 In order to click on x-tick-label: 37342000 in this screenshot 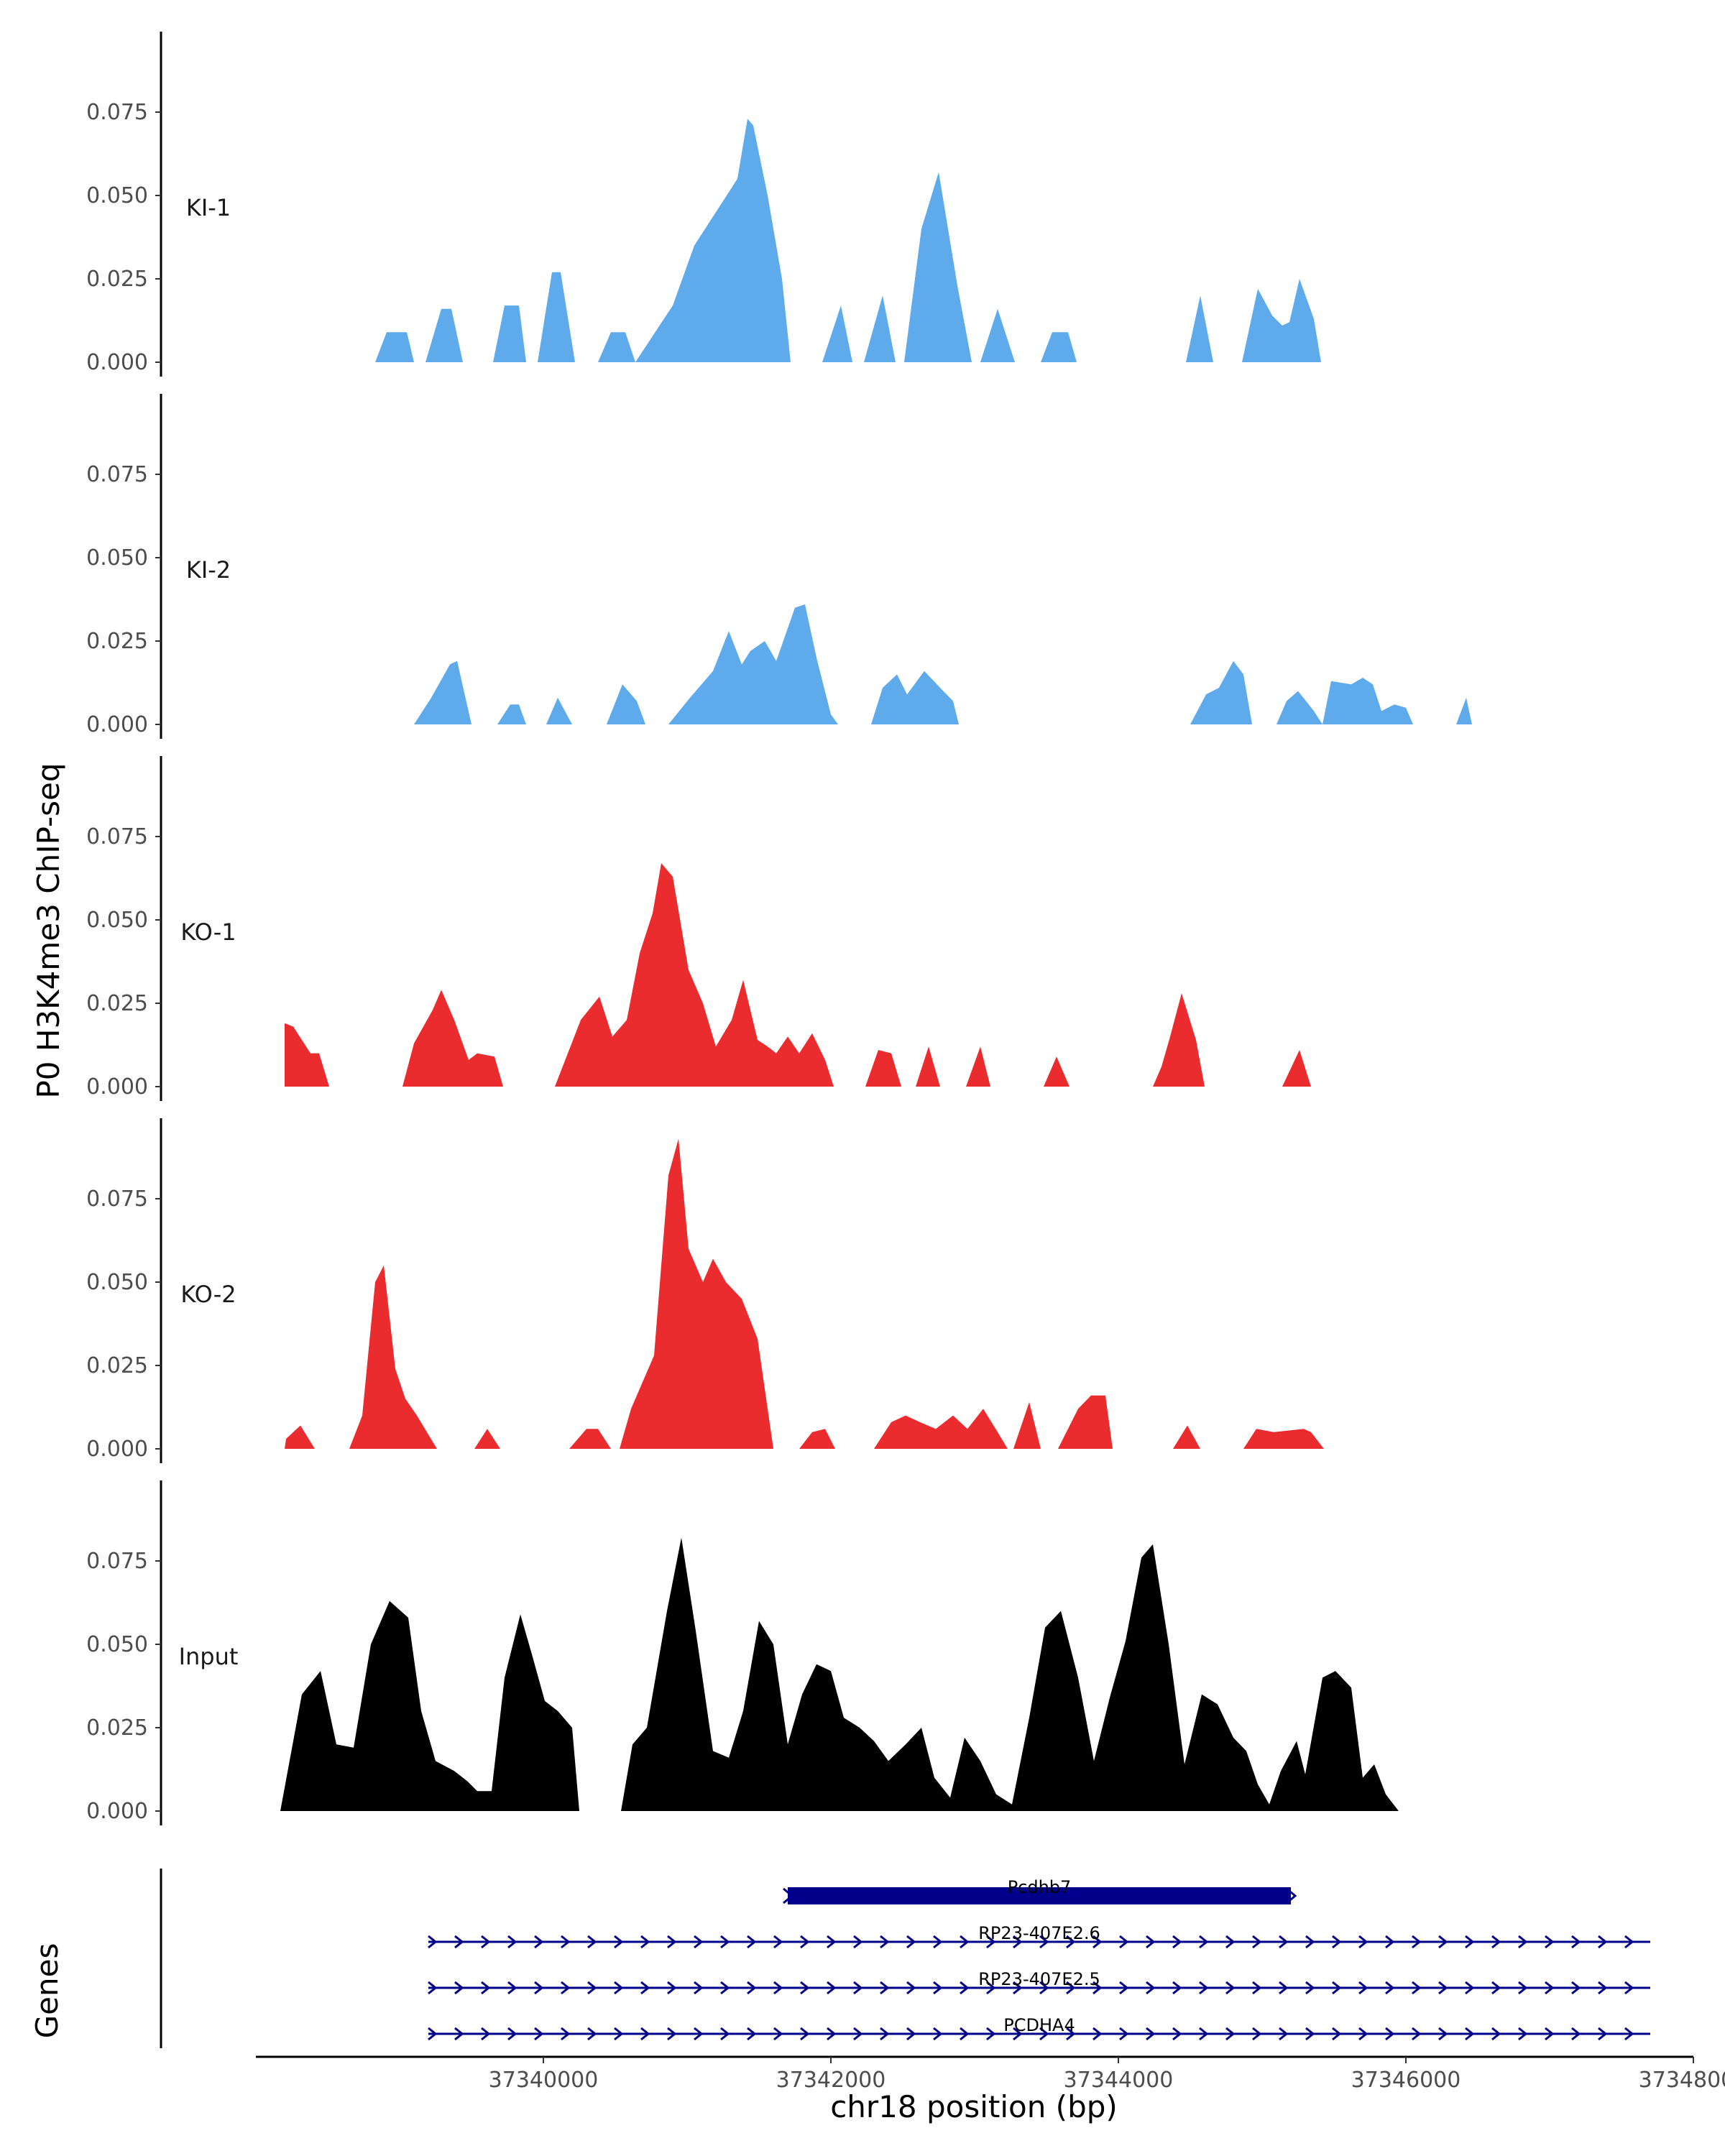, I will do `click(831, 2080)`.